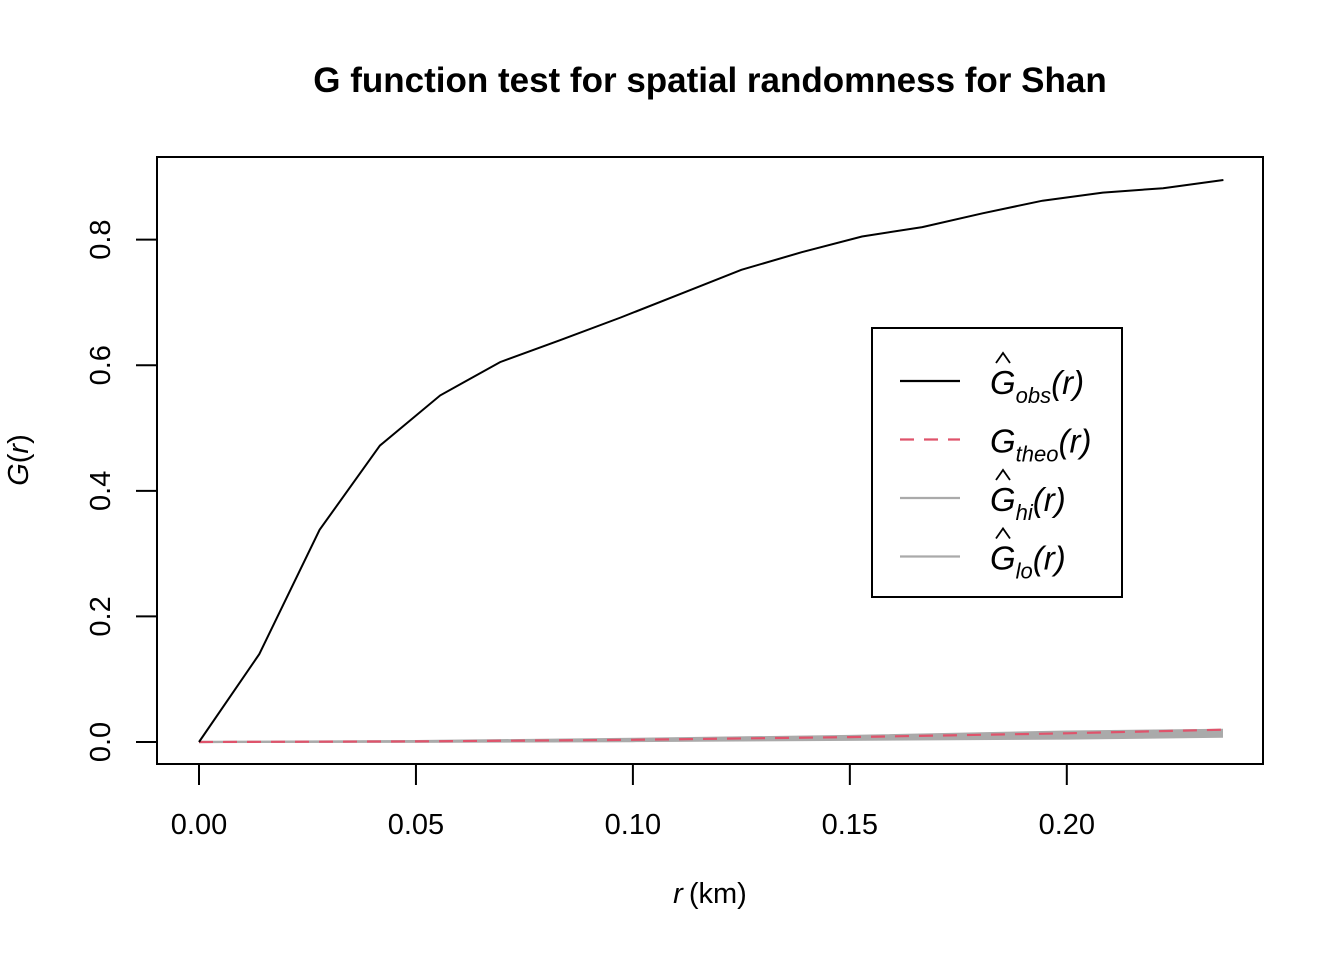 This screenshot has height=960, width=1344. I want to click on legend-subscript: theo, so click(1037, 454).